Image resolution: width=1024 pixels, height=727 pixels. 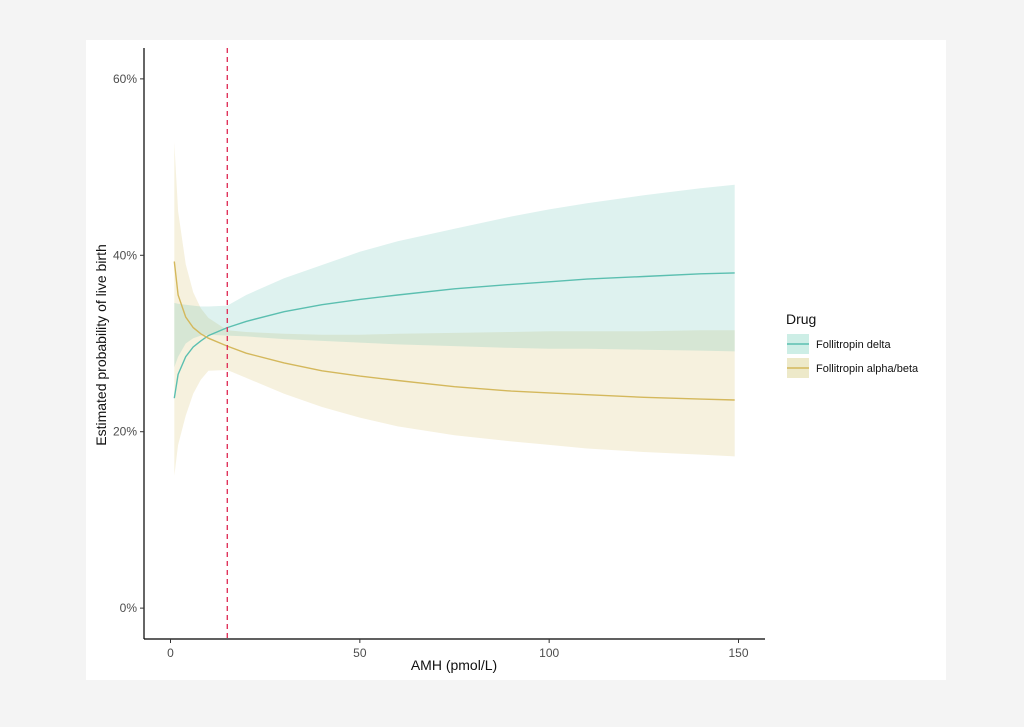 I want to click on series-line-follitropin-delta, so click(x=454, y=335).